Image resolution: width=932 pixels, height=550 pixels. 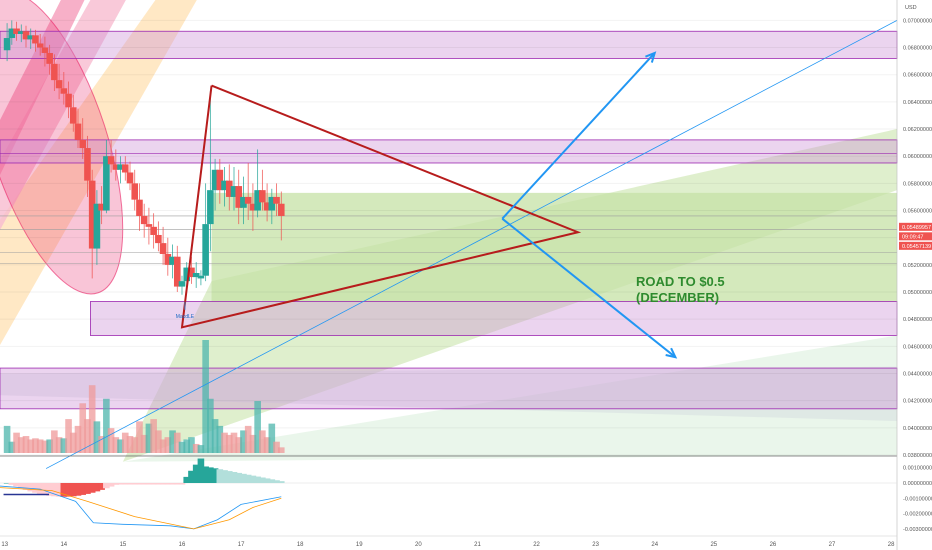 I want to click on orange-channel-band, so click(x=98, y=172).